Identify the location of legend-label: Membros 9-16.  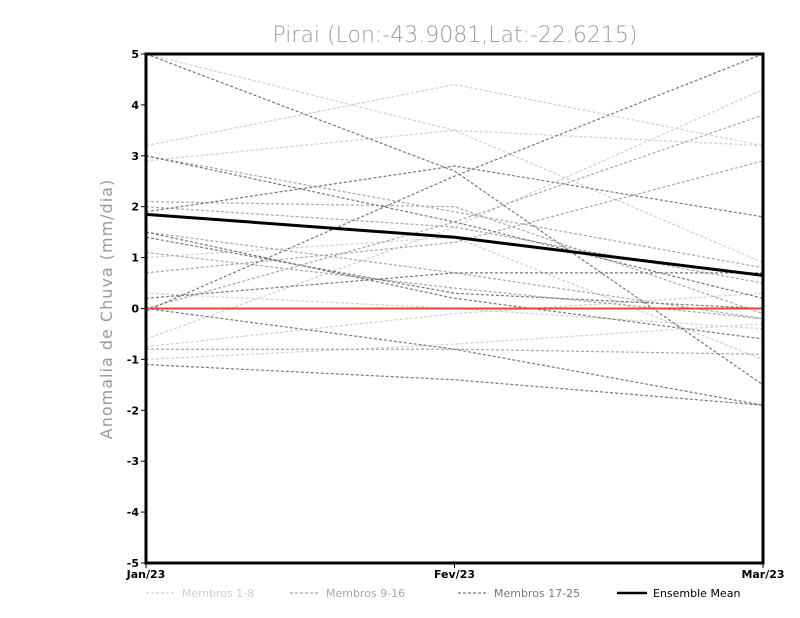
(365, 593).